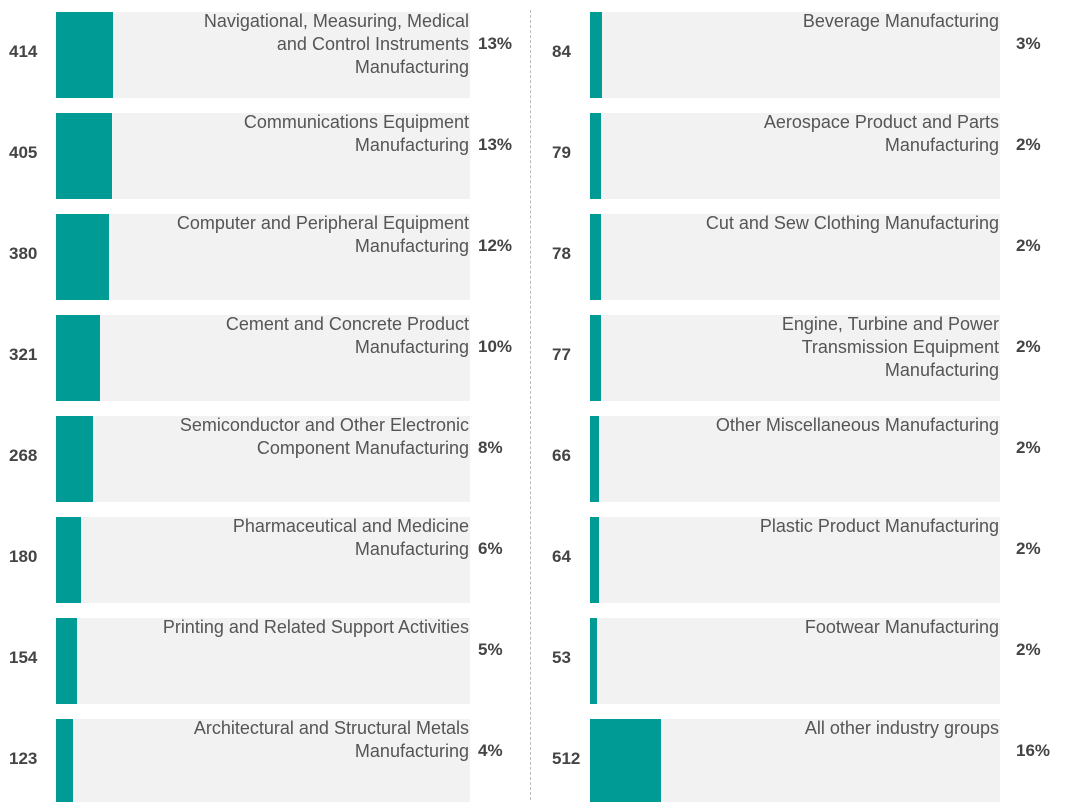 This screenshot has width=1070, height=802. Describe the element at coordinates (566, 758) in the screenshot. I see `count-label: 512` at that location.